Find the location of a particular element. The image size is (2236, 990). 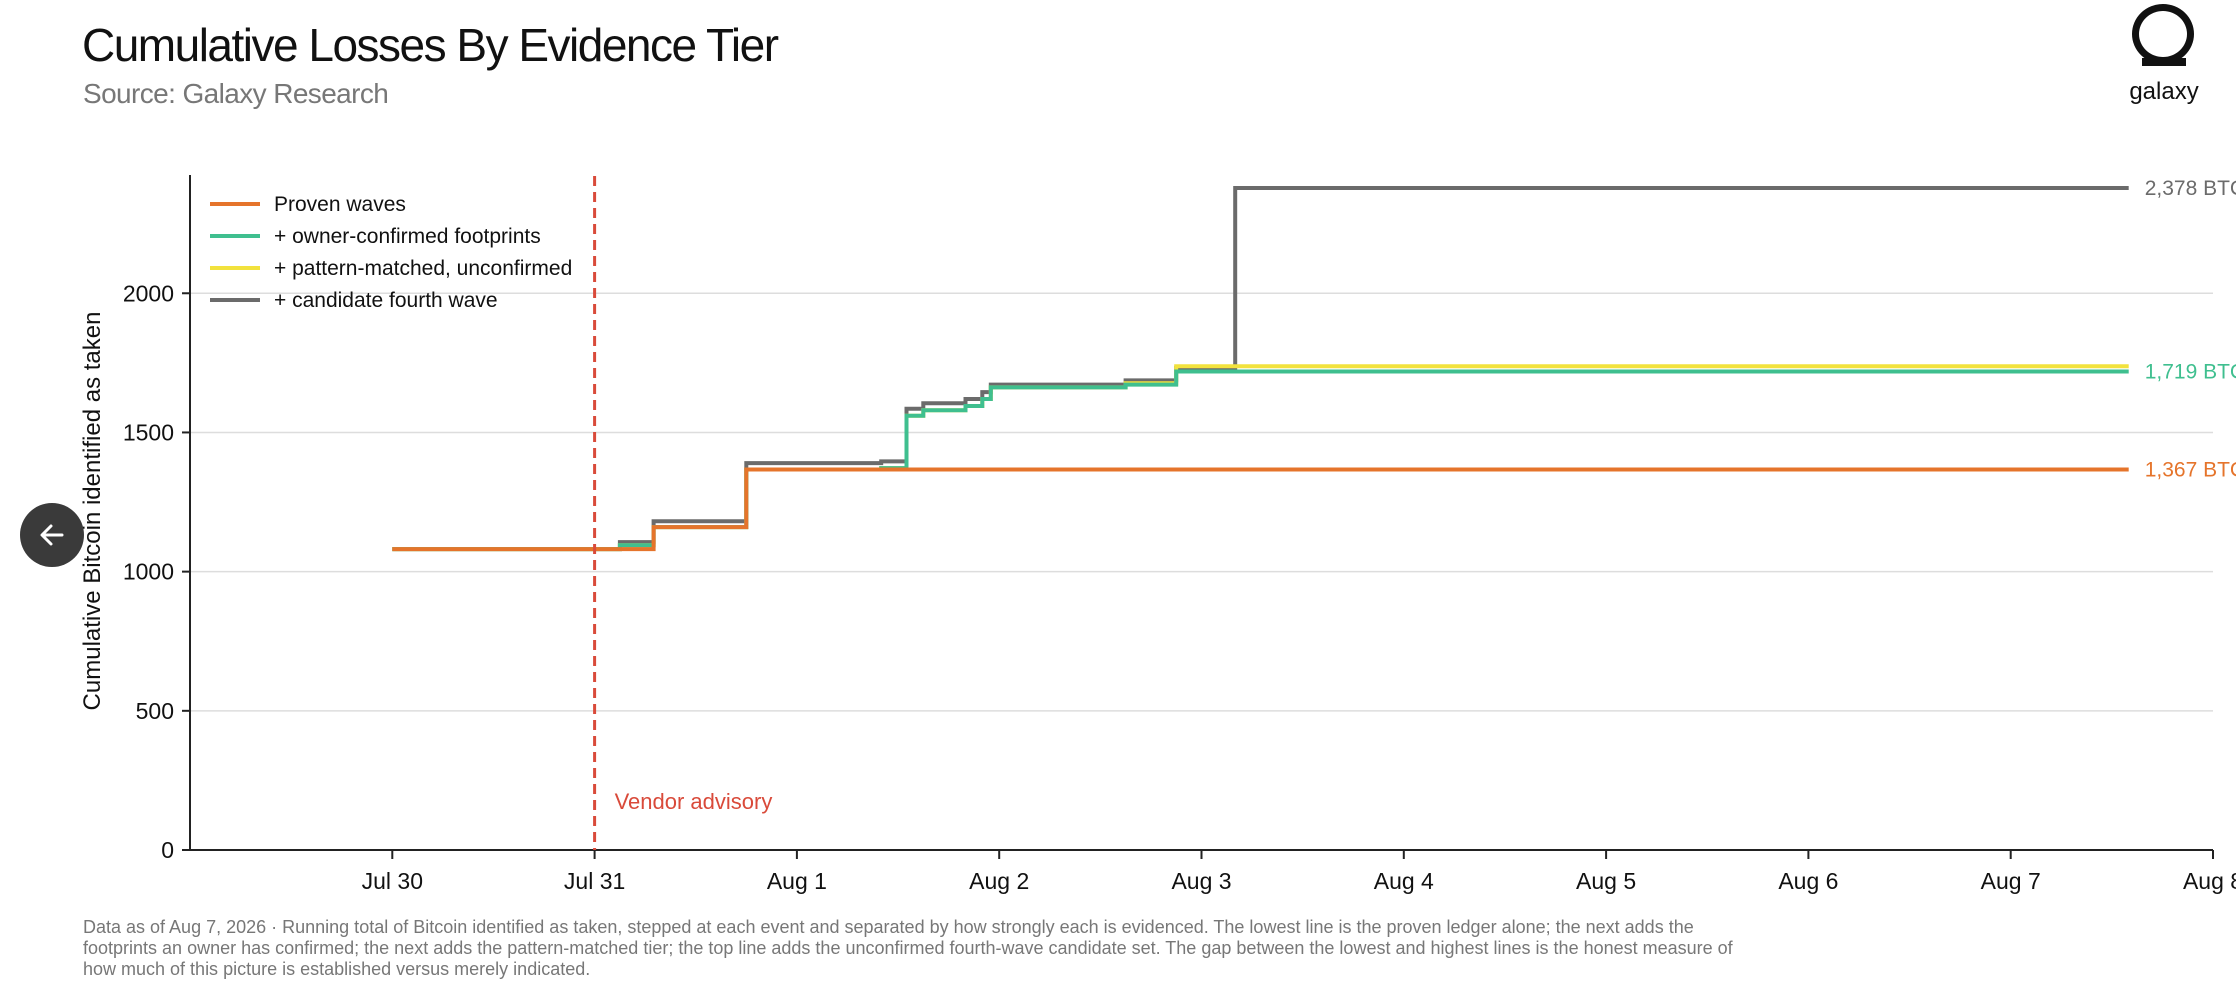

end-labels: 2,378 BTC 1,719 BTC 1,367 BTC is located at coordinates (2190, 329).